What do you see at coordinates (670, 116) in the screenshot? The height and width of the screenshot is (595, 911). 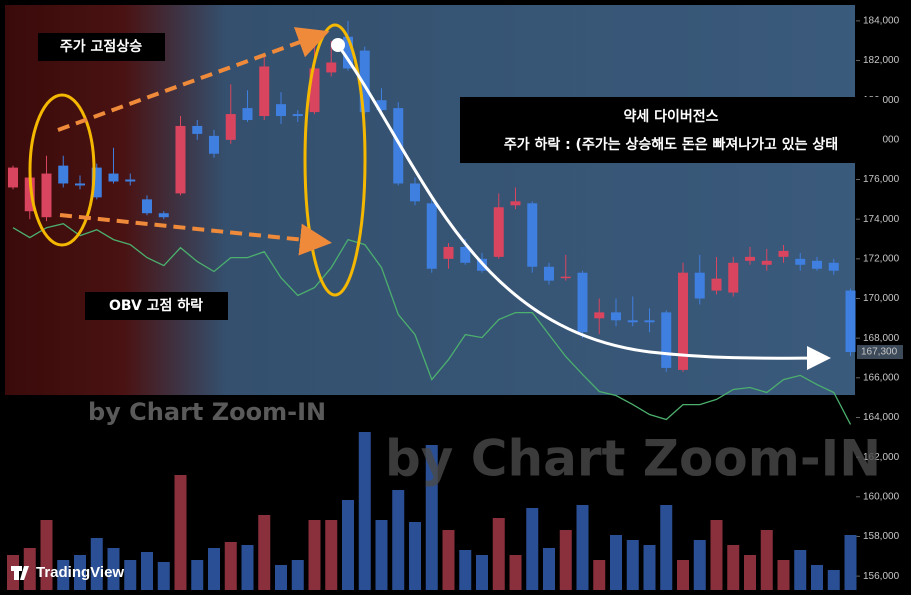 I see `note: 약세 다이버전스` at bounding box center [670, 116].